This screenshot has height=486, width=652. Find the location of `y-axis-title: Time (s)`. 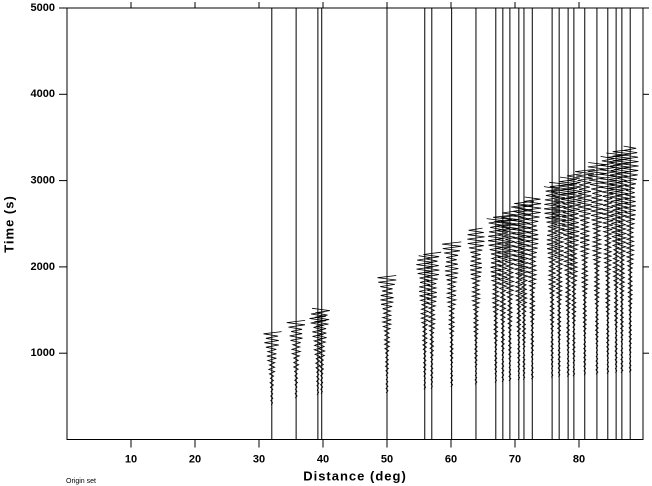

y-axis-title: Time (s) is located at coordinates (8, 224).